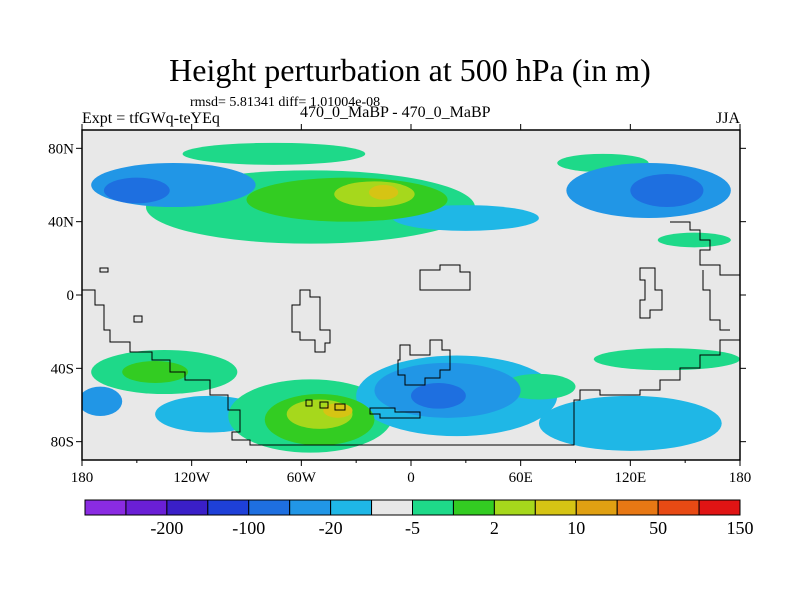  I want to click on x-tick-label: 0, so click(411, 478).